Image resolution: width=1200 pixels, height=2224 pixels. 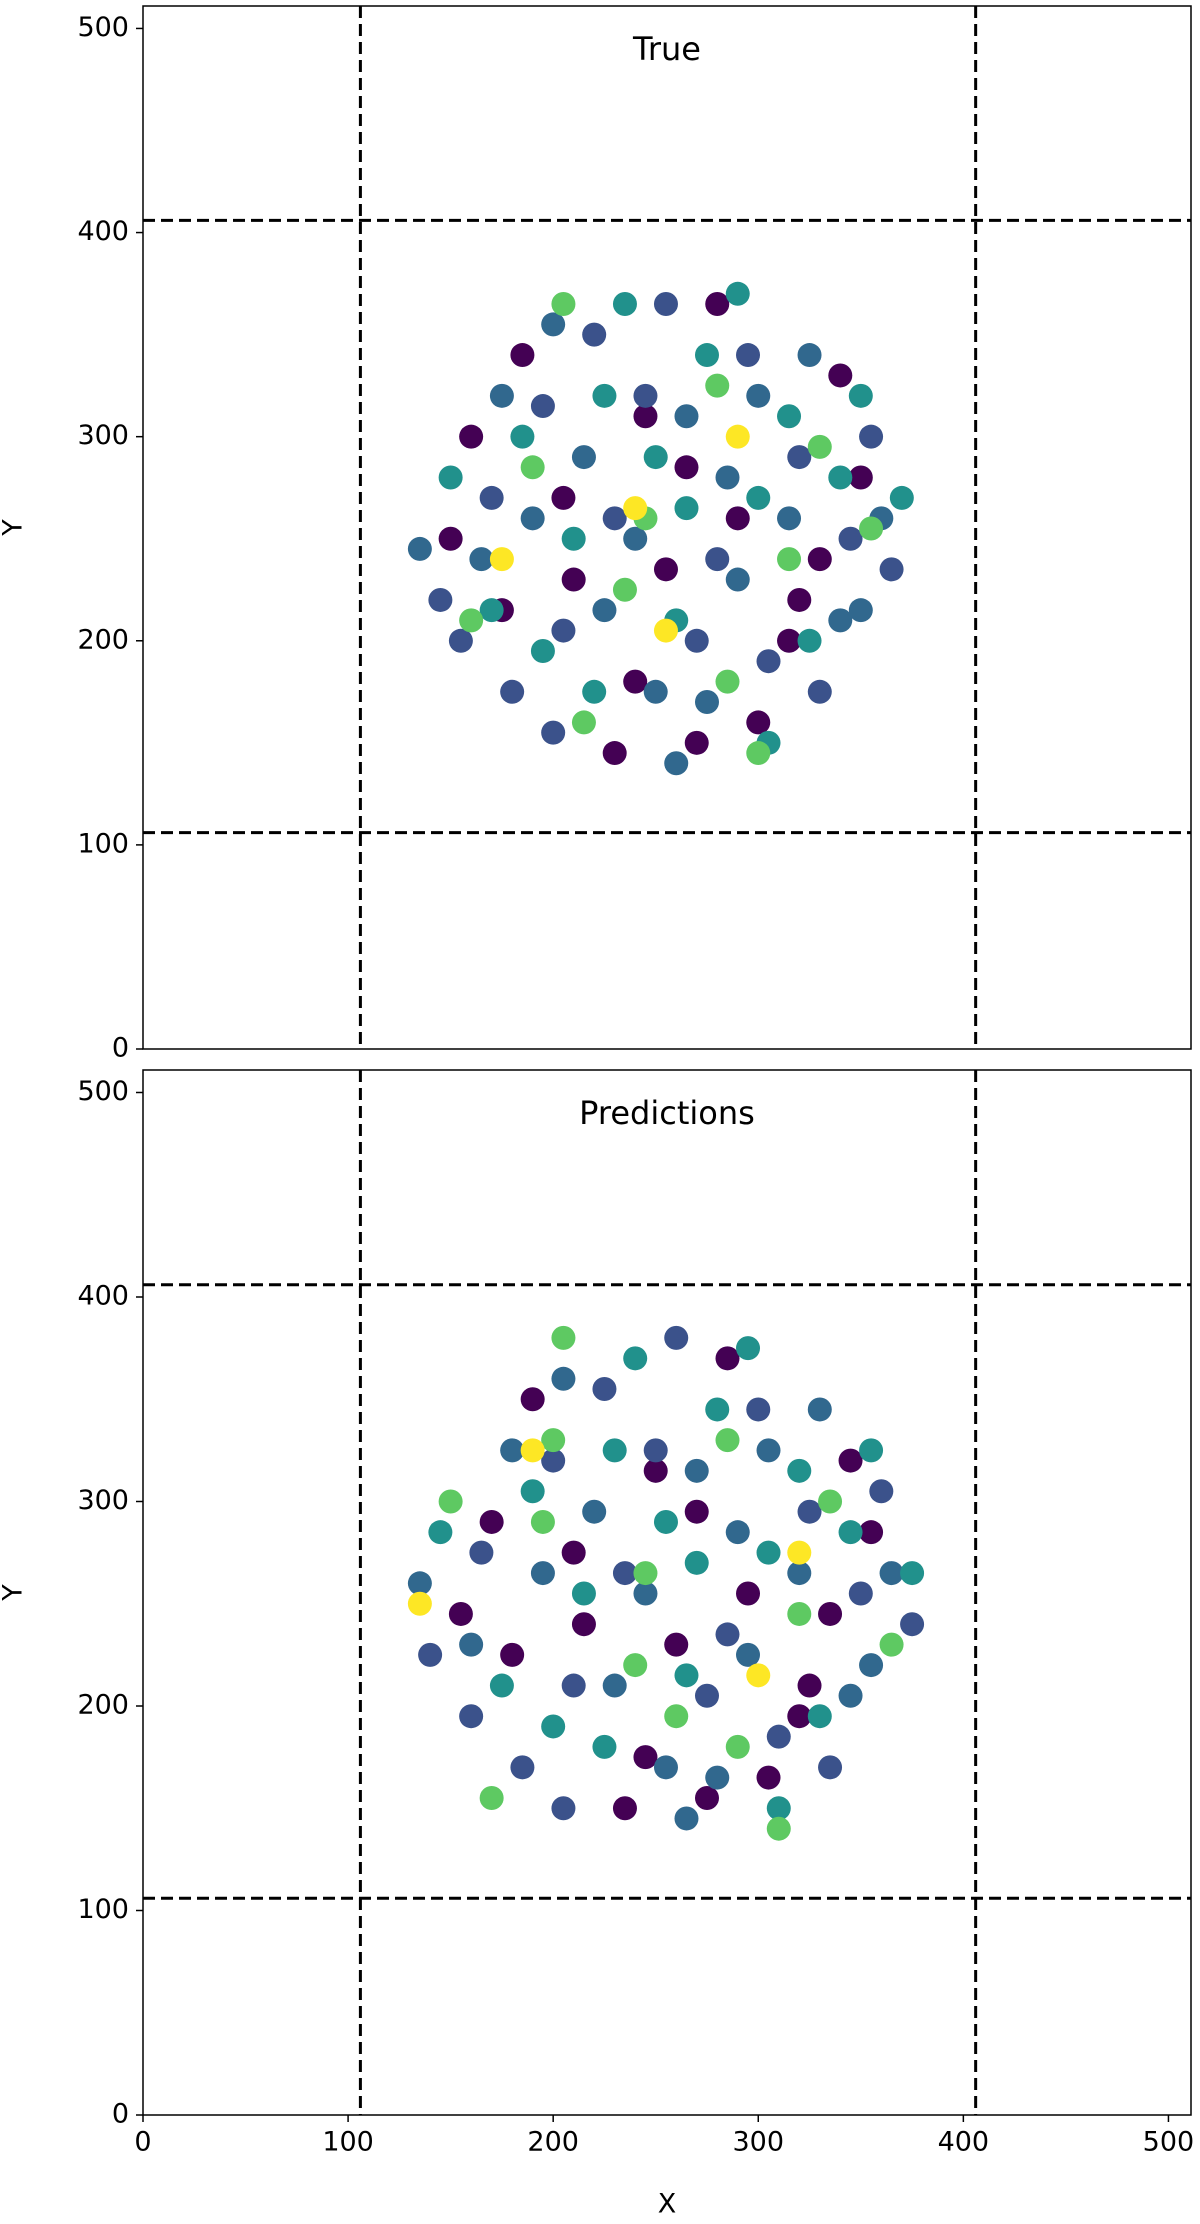 What do you see at coordinates (103, 639) in the screenshot?
I see `y-tick-label: 200` at bounding box center [103, 639].